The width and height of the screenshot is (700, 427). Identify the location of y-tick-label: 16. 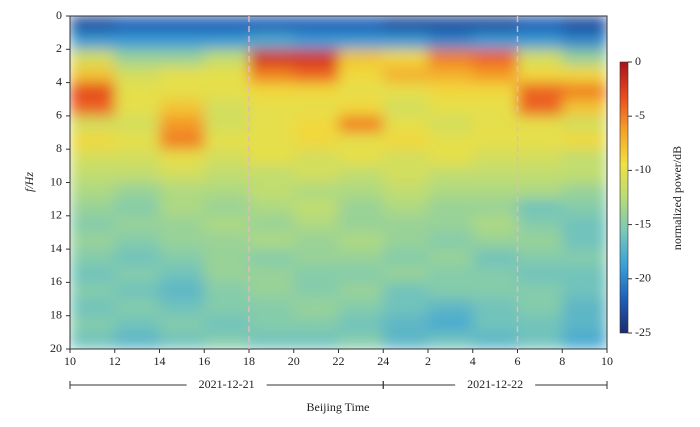
(56, 281).